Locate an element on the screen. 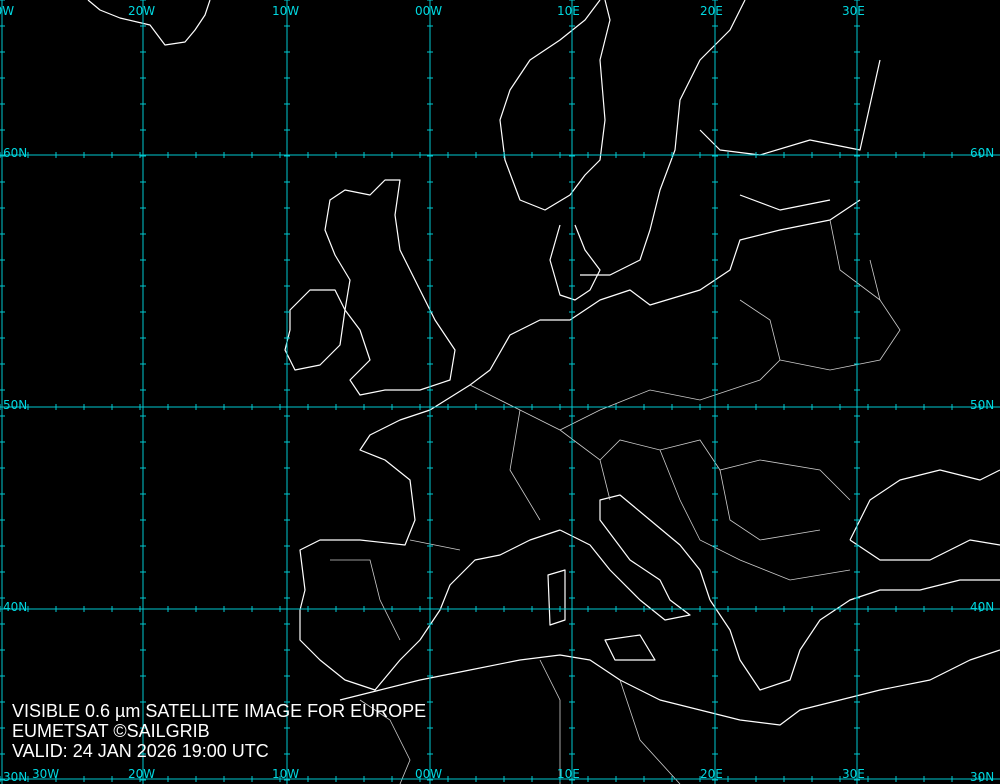 The width and height of the screenshot is (1000, 784). lon-label-bottom-10E: 10E is located at coordinates (568, 774).